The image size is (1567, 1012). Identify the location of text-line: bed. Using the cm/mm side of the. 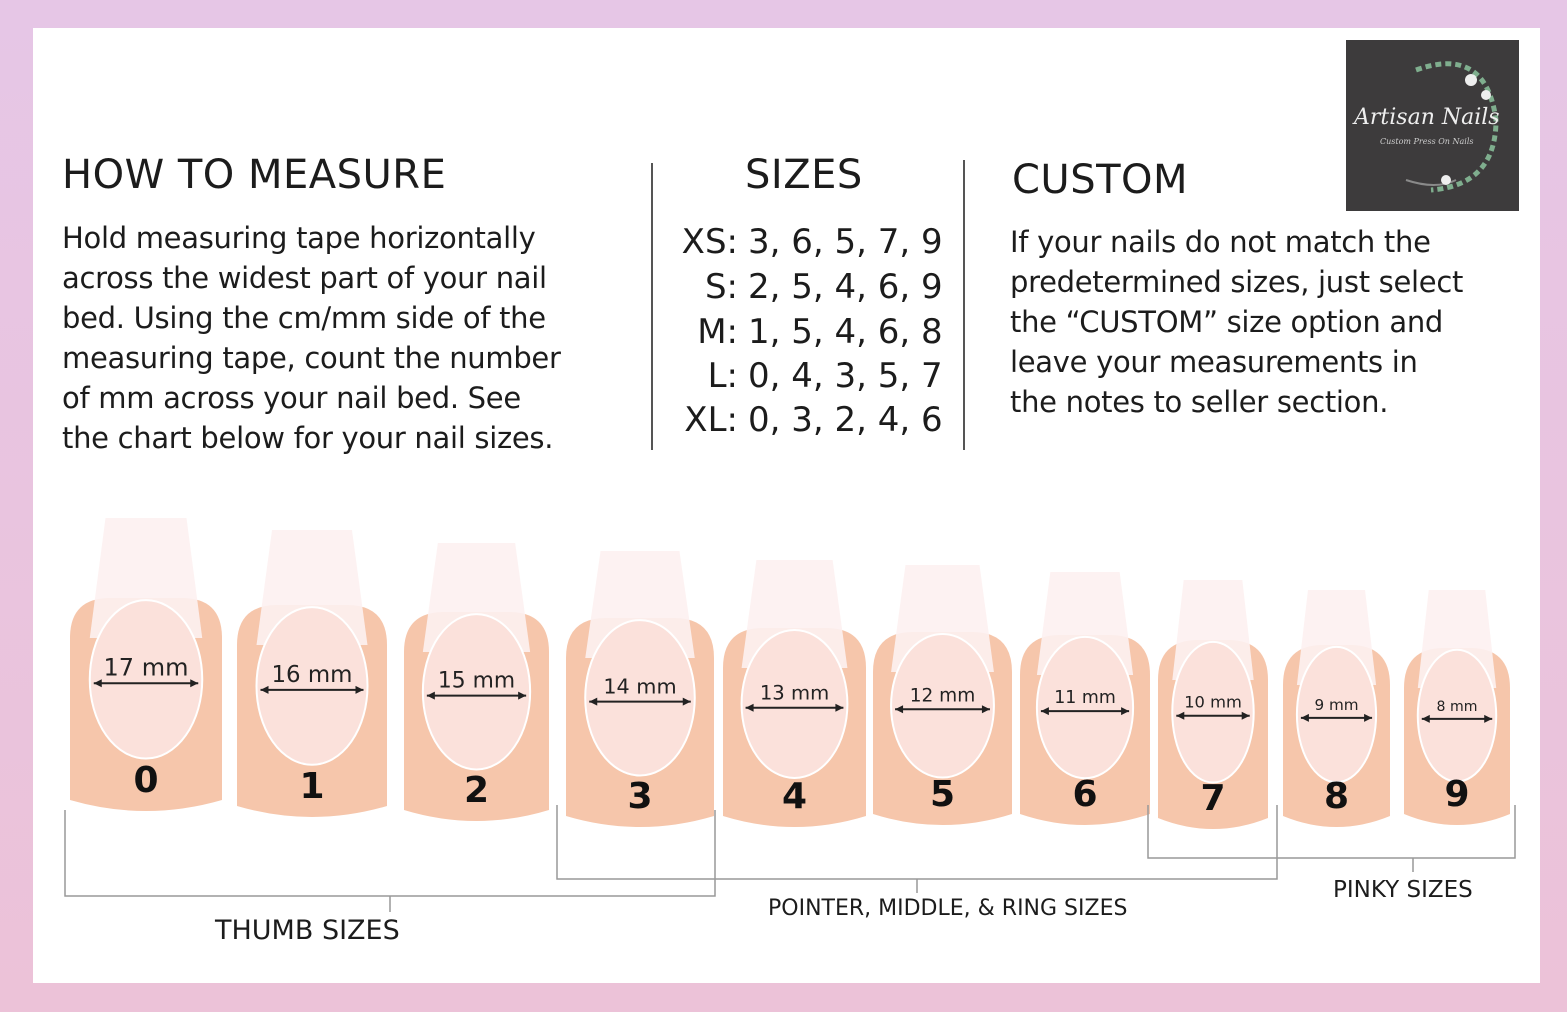
(304, 318).